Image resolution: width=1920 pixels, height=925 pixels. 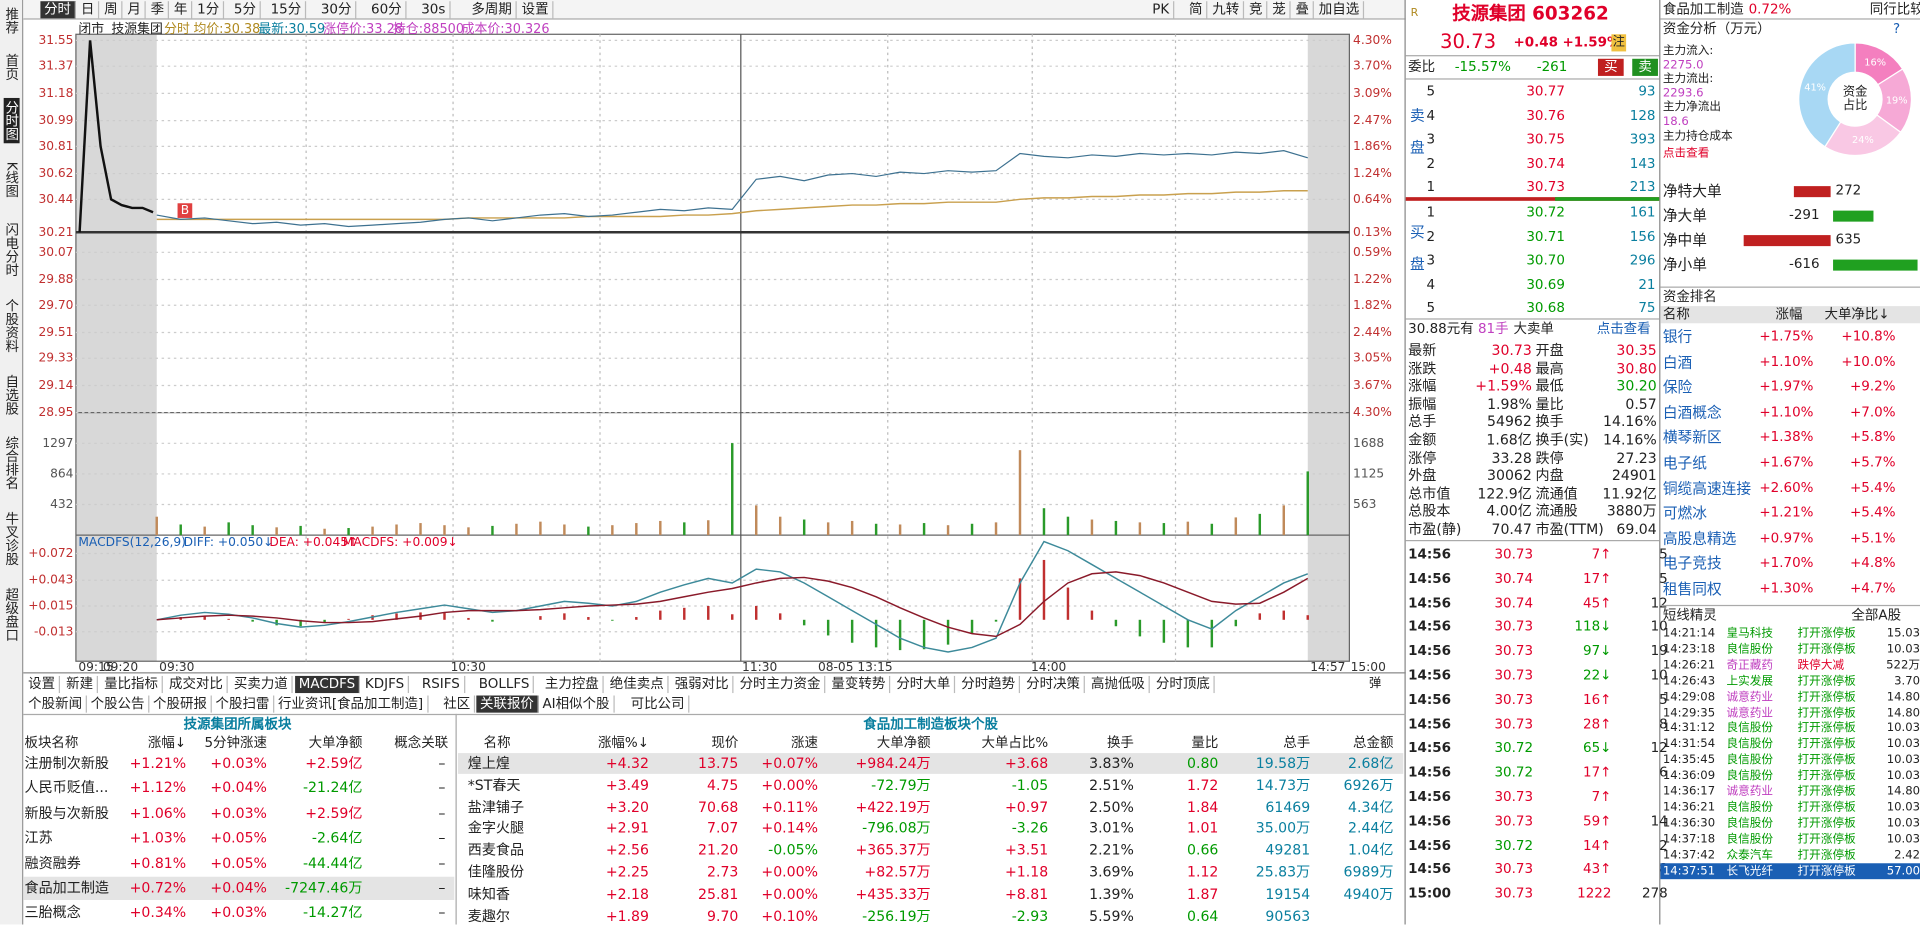 What do you see at coordinates (1372, 146) in the screenshot?
I see `pct-label: 1.86%` at bounding box center [1372, 146].